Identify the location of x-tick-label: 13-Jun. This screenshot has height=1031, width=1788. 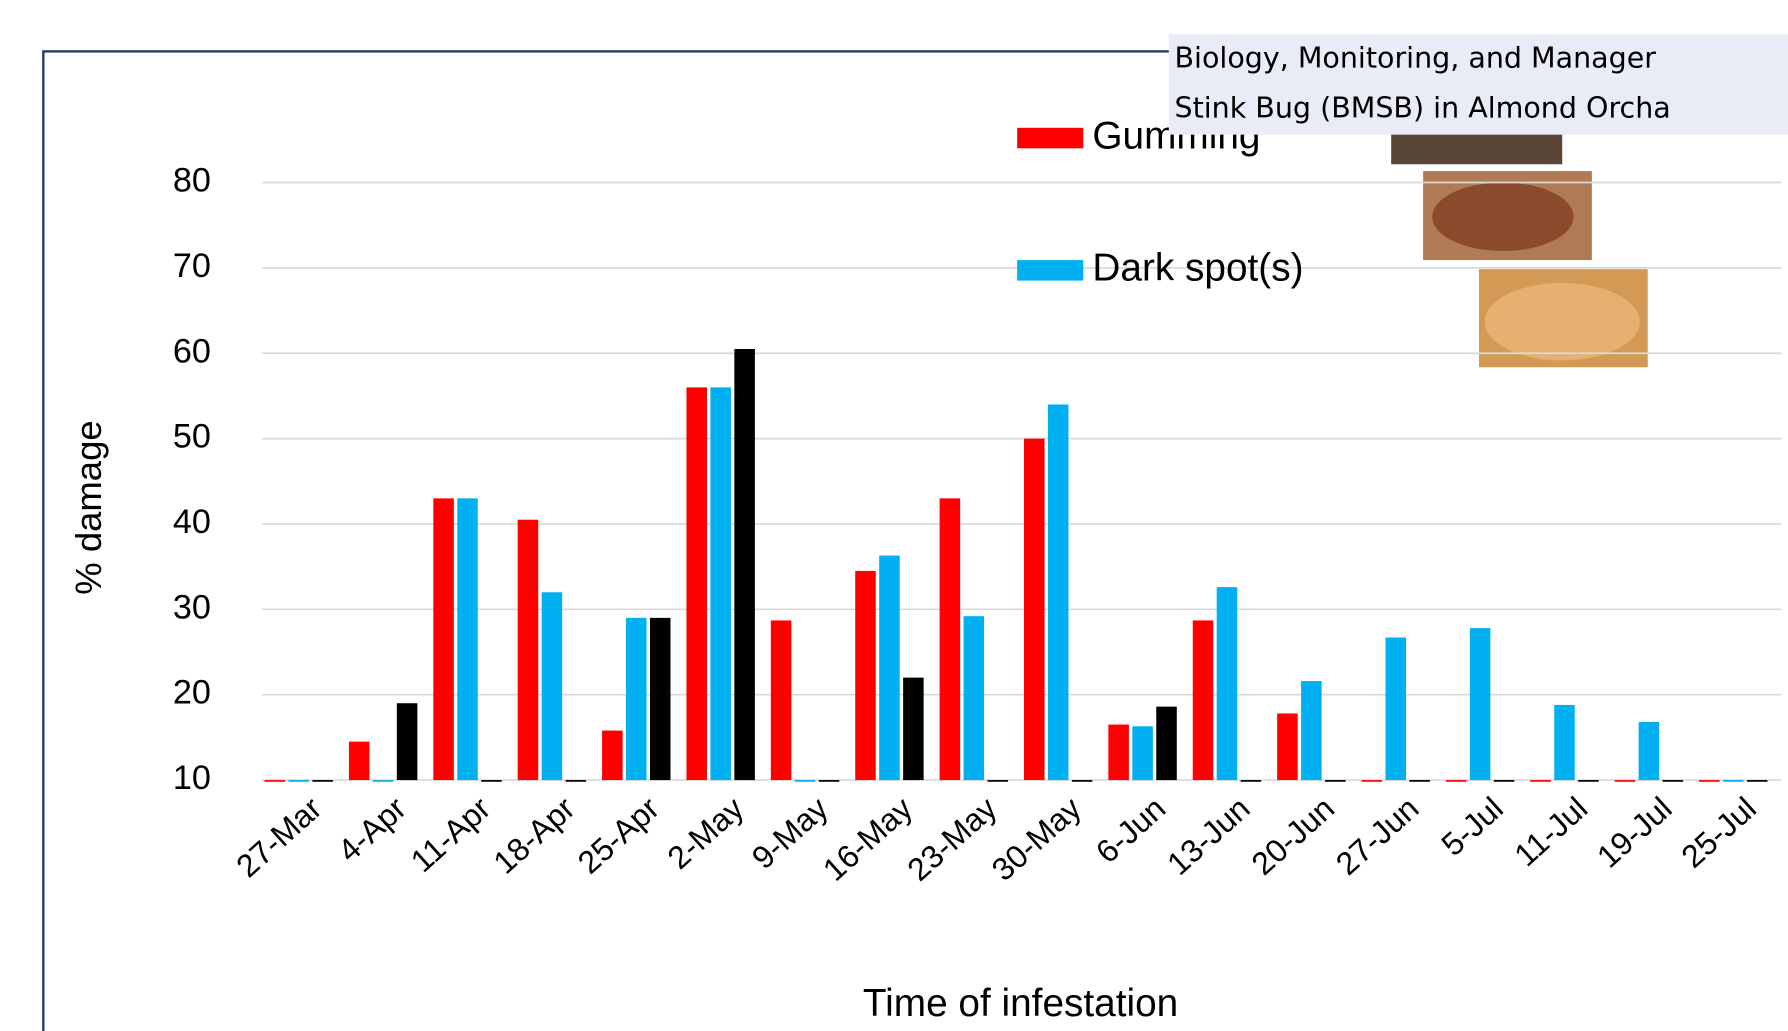
(1208, 836).